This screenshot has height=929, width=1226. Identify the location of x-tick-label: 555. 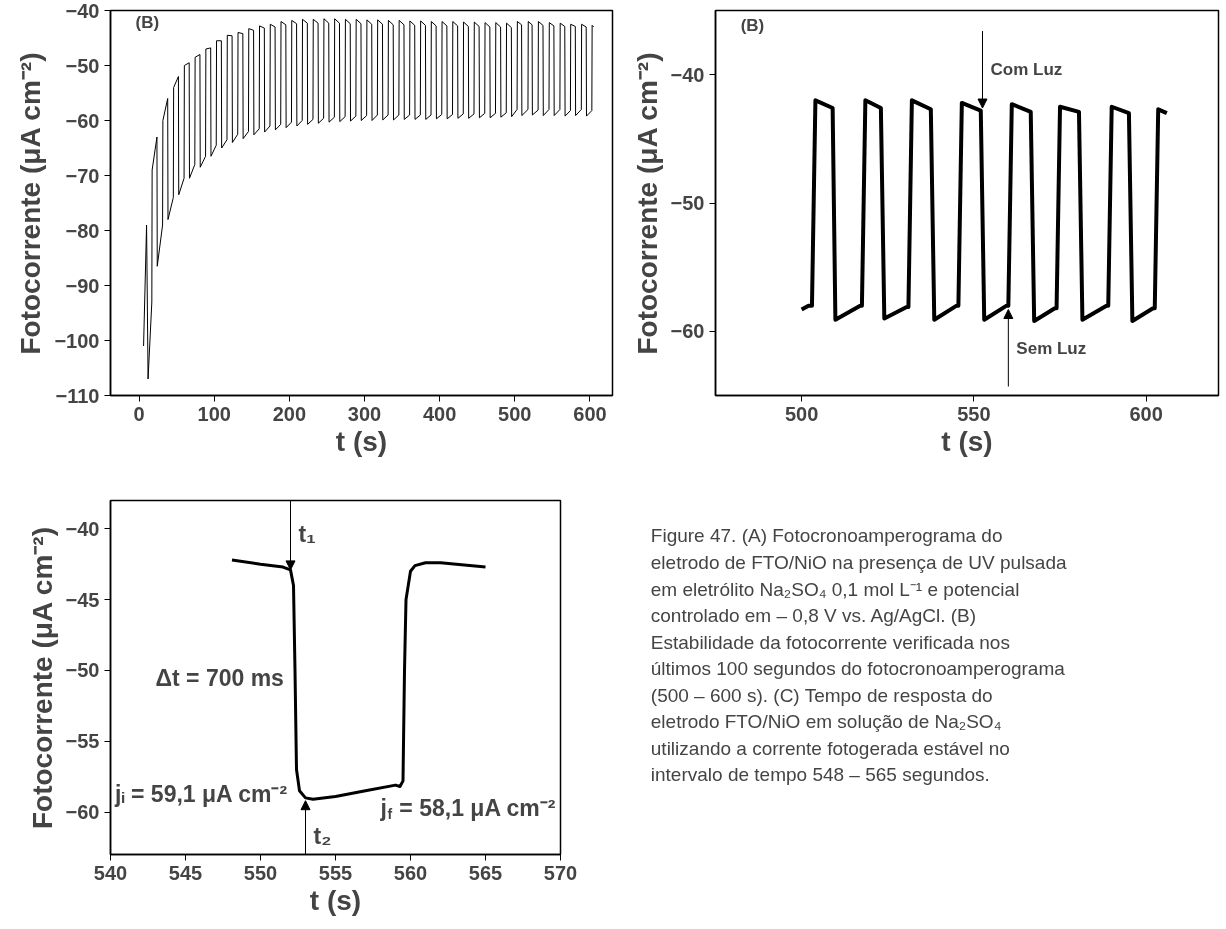
(335, 872).